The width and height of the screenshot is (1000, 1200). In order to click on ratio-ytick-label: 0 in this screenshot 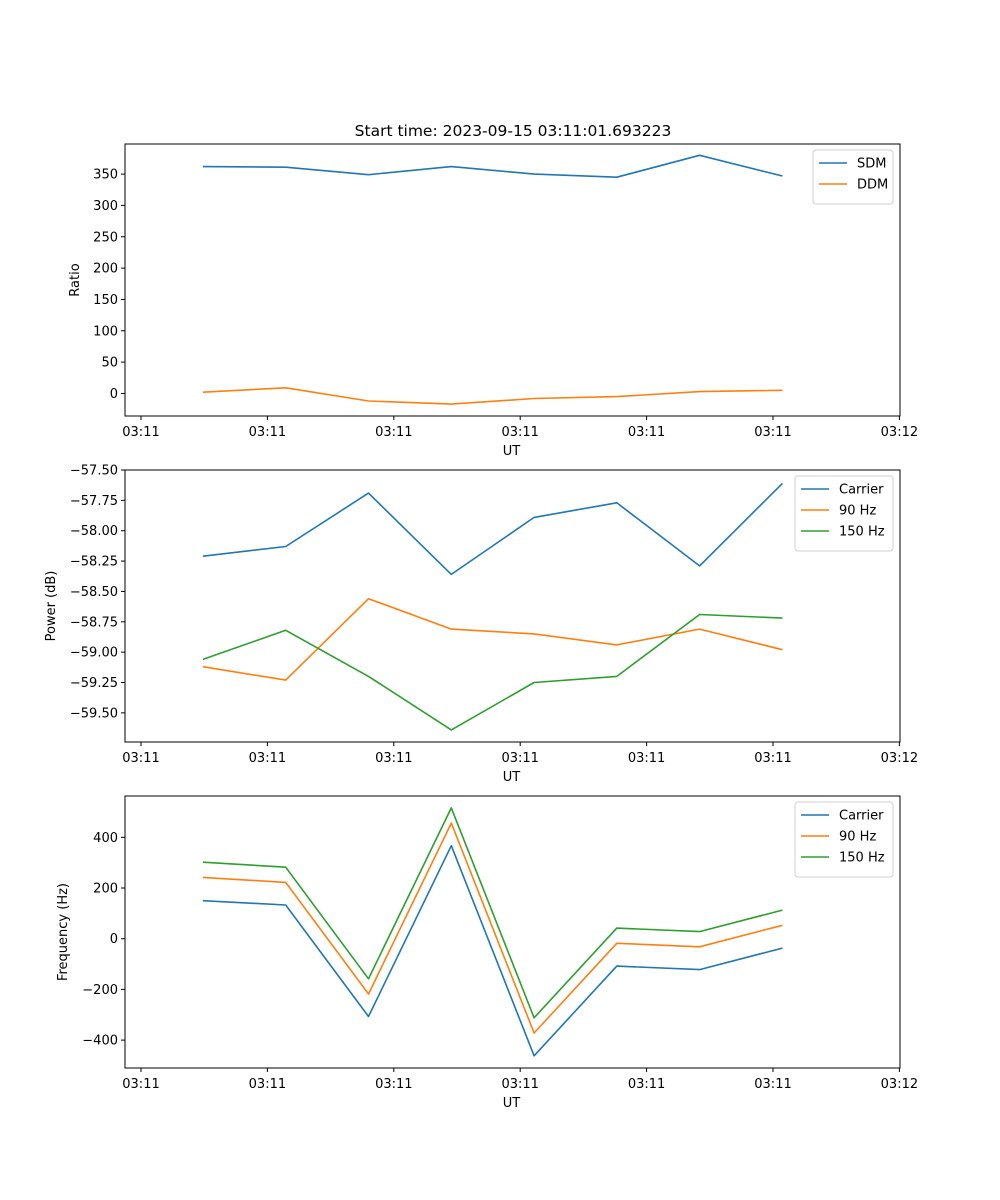, I will do `click(114, 394)`.